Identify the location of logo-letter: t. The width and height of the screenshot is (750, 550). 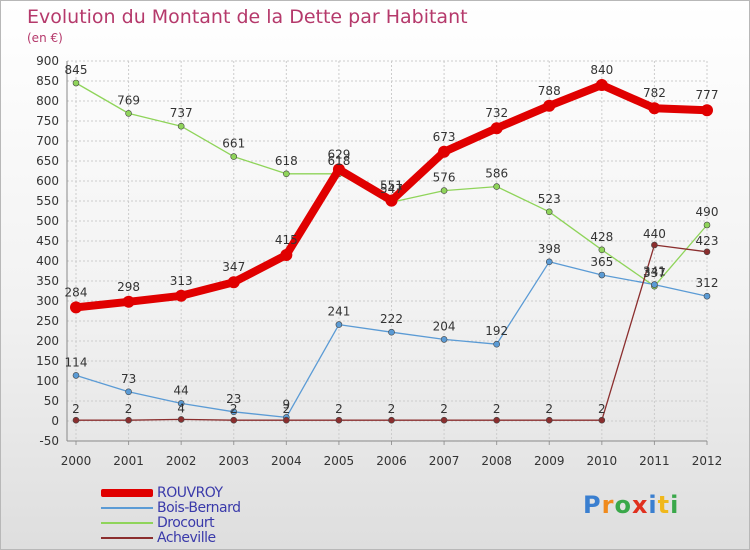
(664, 505).